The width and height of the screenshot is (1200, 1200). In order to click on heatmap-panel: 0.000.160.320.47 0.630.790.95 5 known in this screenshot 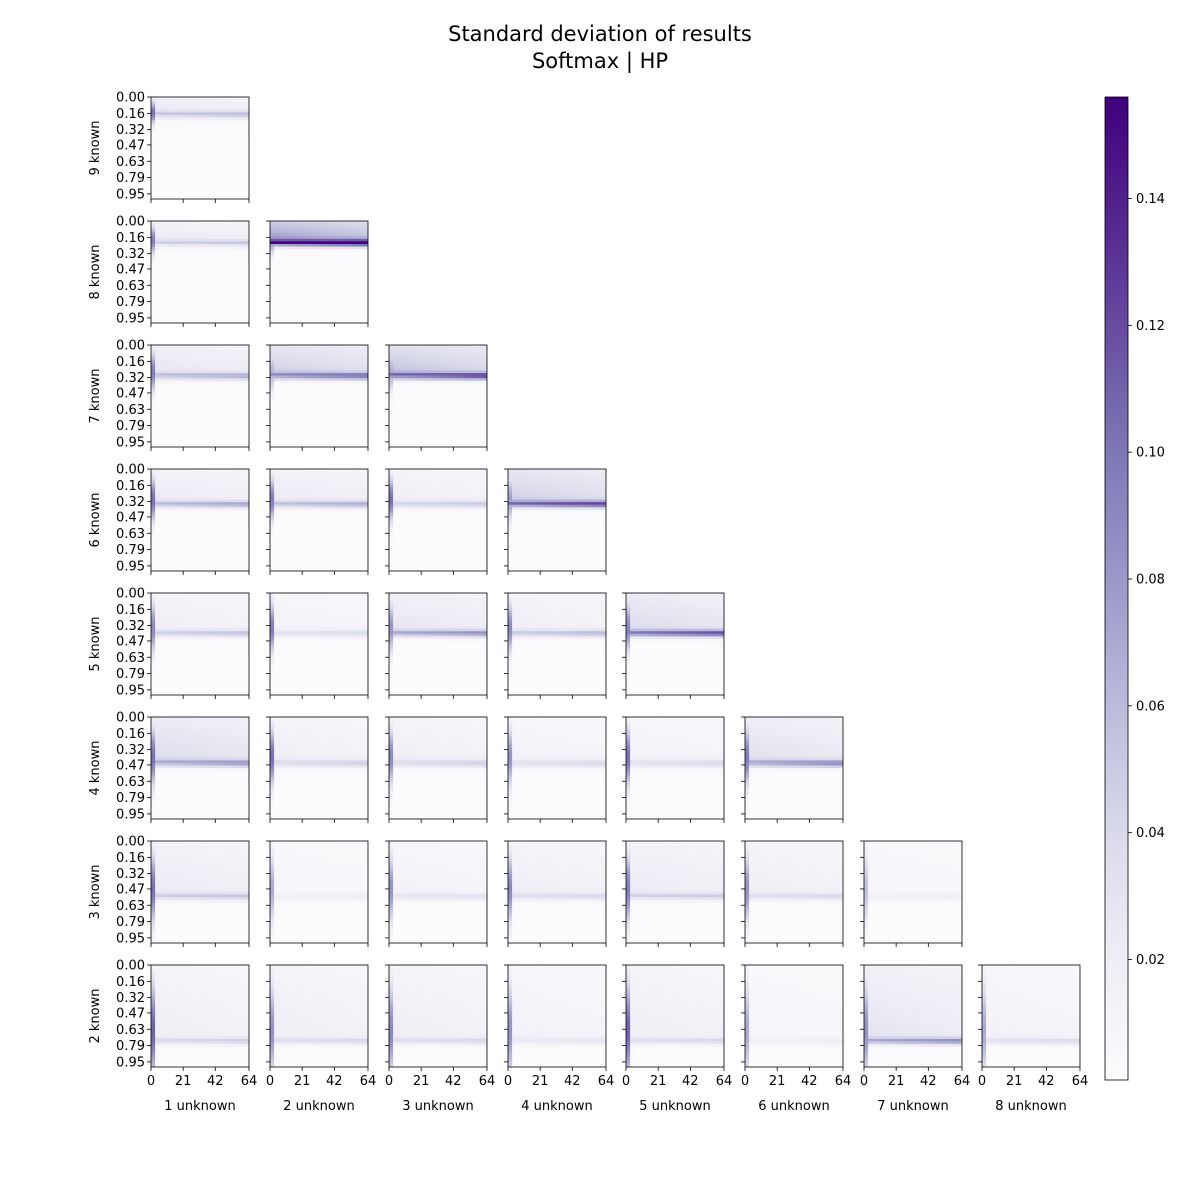, I will do `click(169, 643)`.